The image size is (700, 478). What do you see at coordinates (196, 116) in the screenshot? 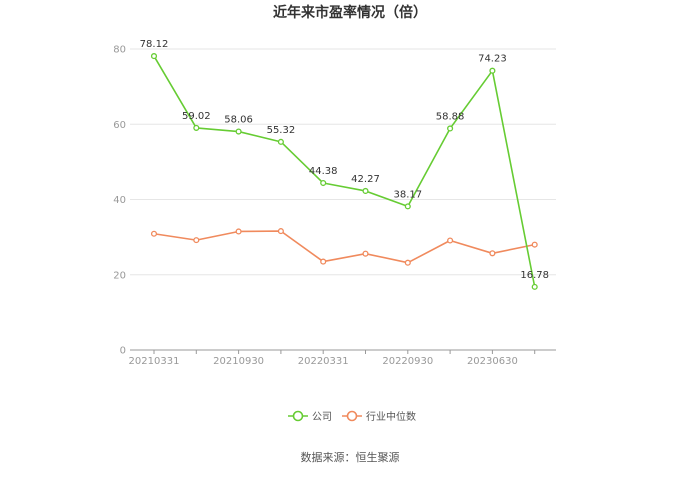
I see `data-label: 59.02` at bounding box center [196, 116].